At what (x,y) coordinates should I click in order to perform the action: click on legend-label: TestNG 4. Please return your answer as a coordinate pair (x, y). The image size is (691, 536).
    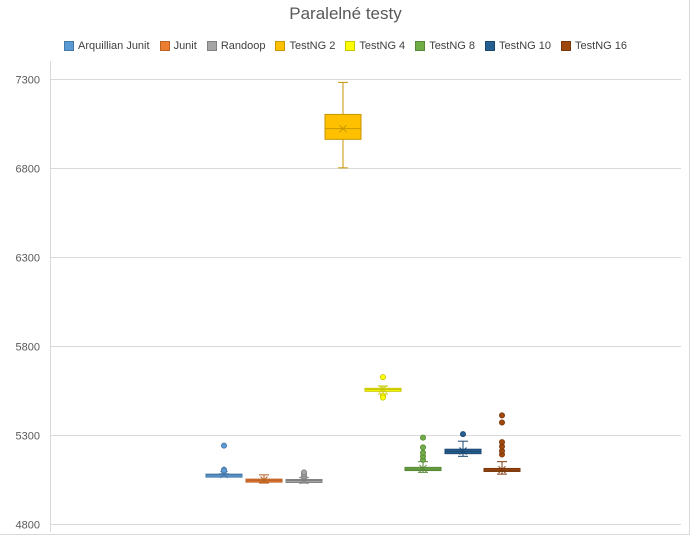
    Looking at the image, I should click on (382, 46).